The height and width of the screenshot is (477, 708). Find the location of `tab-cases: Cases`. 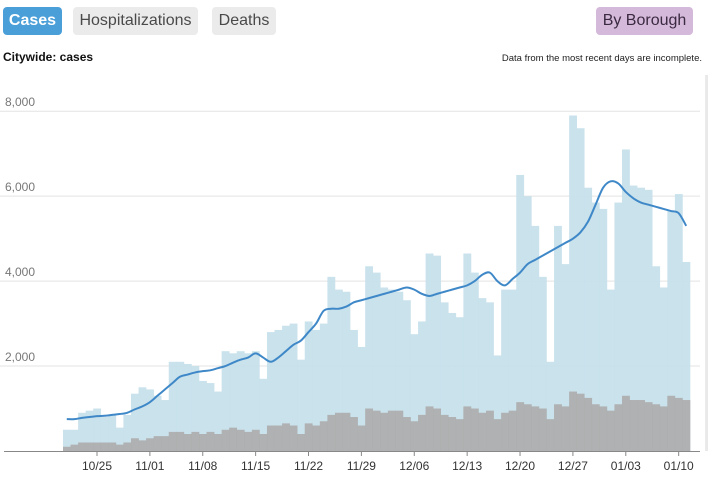

tab-cases: Cases is located at coordinates (32, 21).